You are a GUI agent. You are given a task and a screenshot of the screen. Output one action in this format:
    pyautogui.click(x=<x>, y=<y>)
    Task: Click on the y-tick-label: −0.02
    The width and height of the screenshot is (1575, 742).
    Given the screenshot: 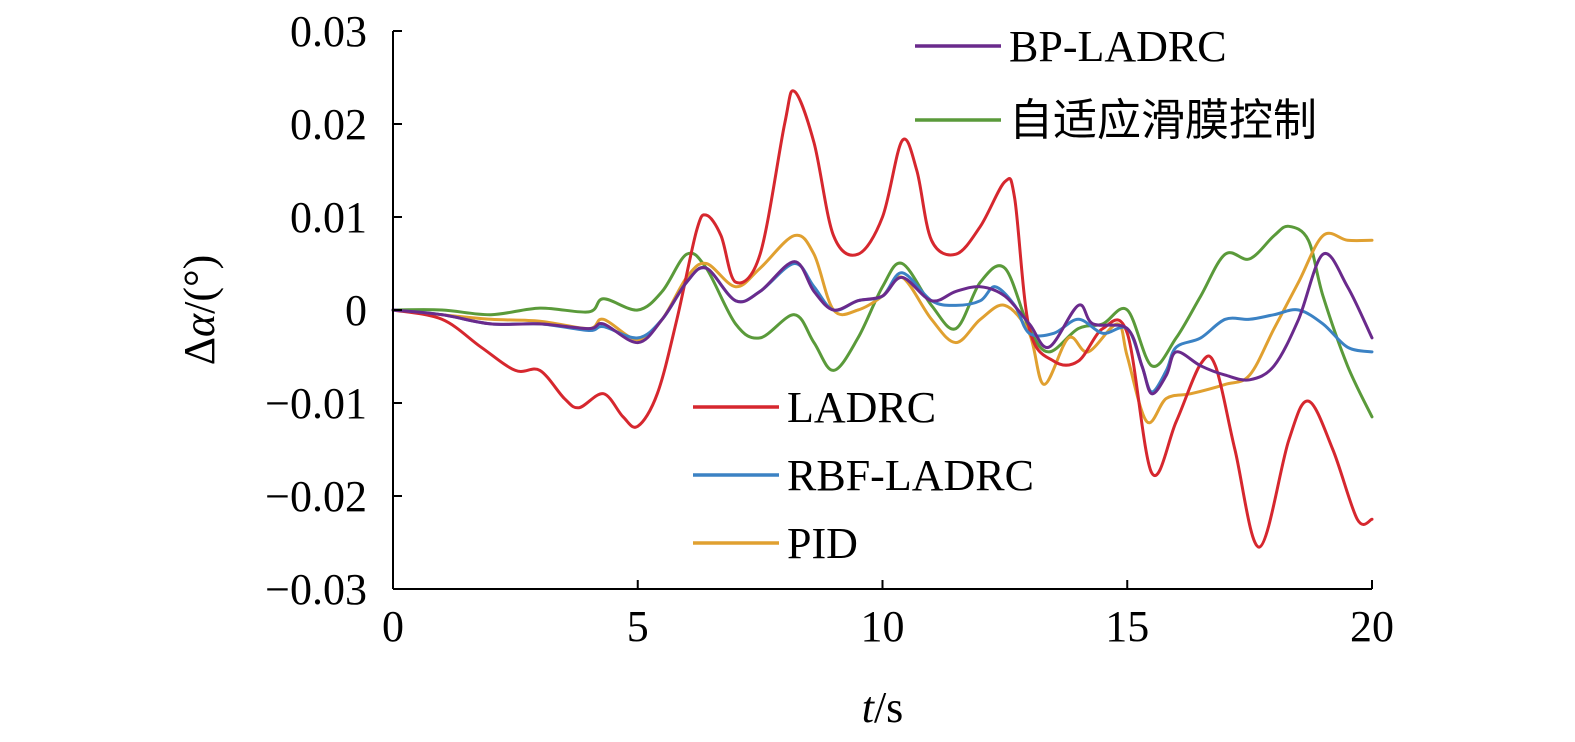 What is the action you would take?
    pyautogui.click(x=316, y=496)
    